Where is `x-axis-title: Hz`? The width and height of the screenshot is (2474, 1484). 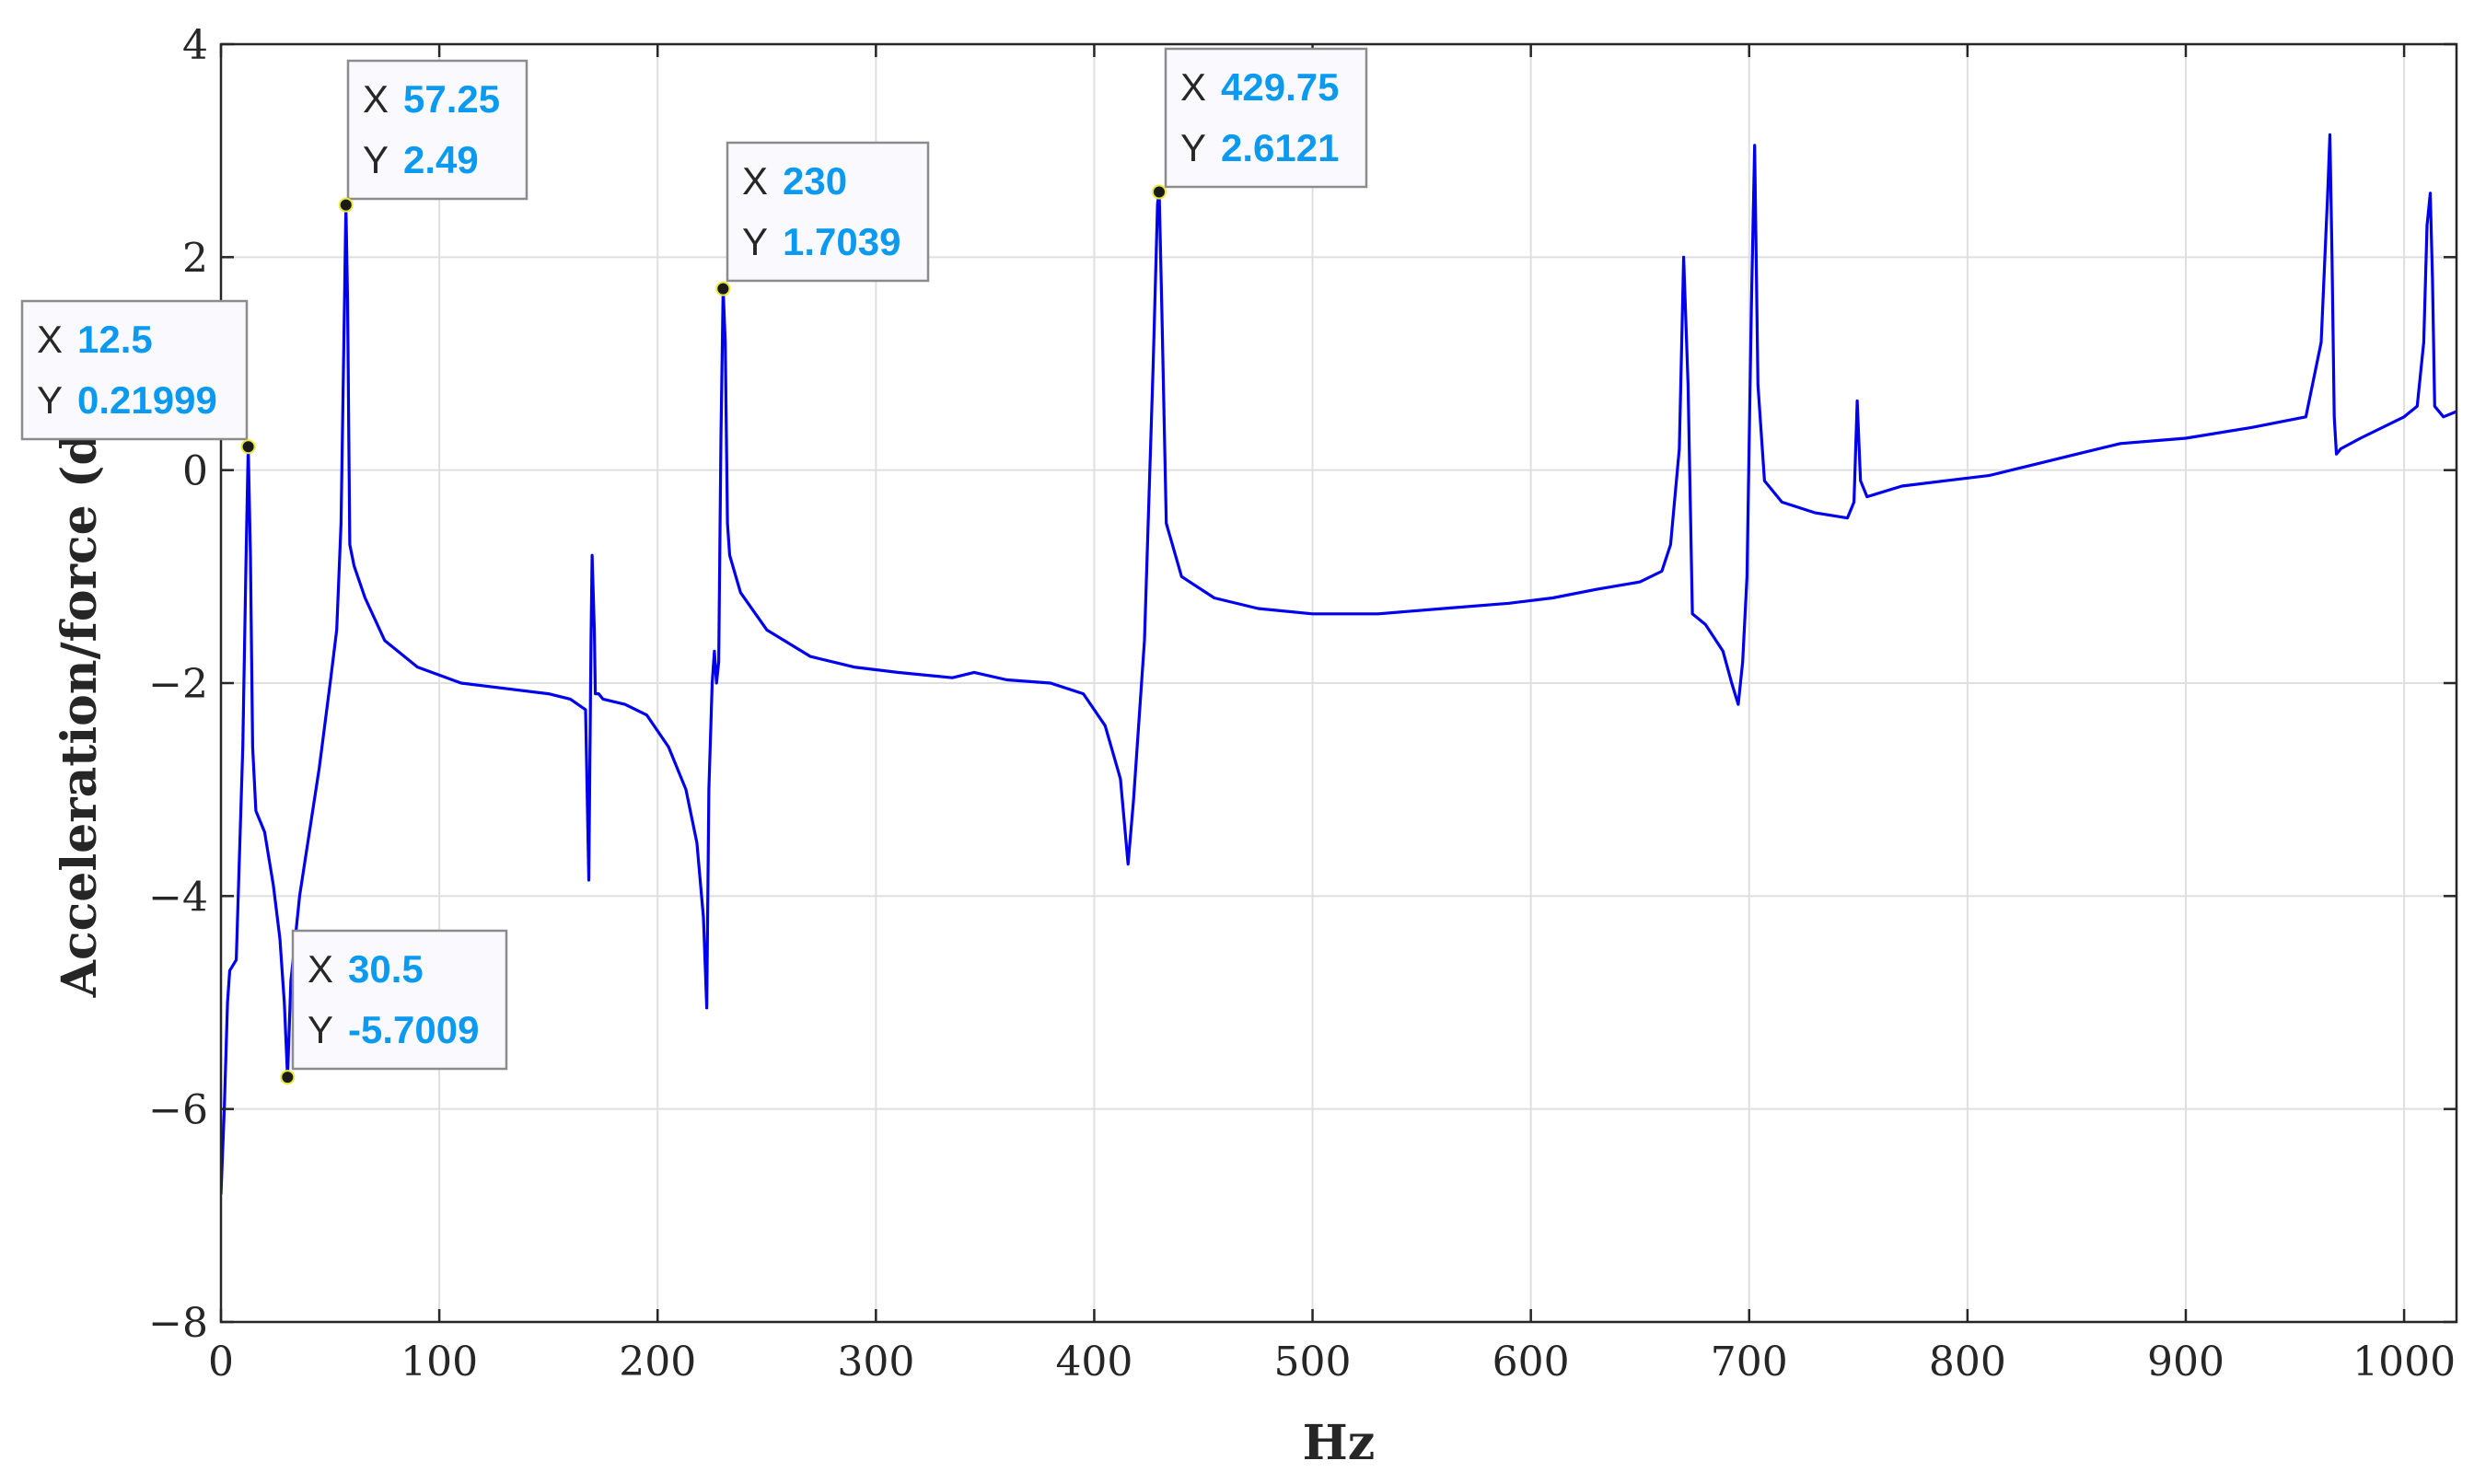
x-axis-title: Hz is located at coordinates (1340, 1443).